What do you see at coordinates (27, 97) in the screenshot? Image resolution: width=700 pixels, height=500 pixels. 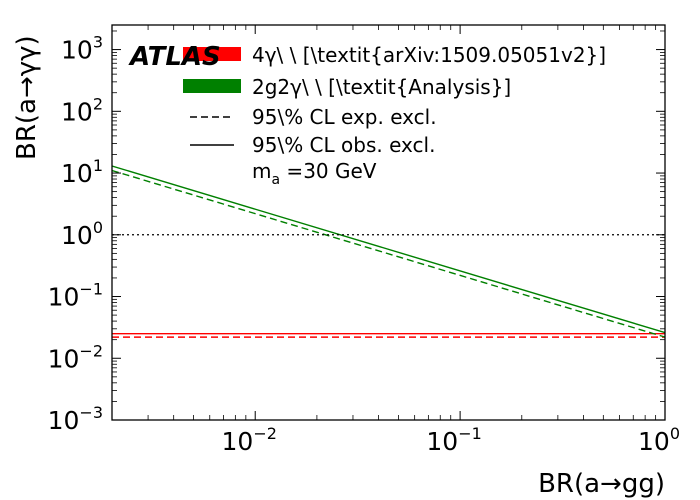 I see `y-axis-label: BR(a→γγ)` at bounding box center [27, 97].